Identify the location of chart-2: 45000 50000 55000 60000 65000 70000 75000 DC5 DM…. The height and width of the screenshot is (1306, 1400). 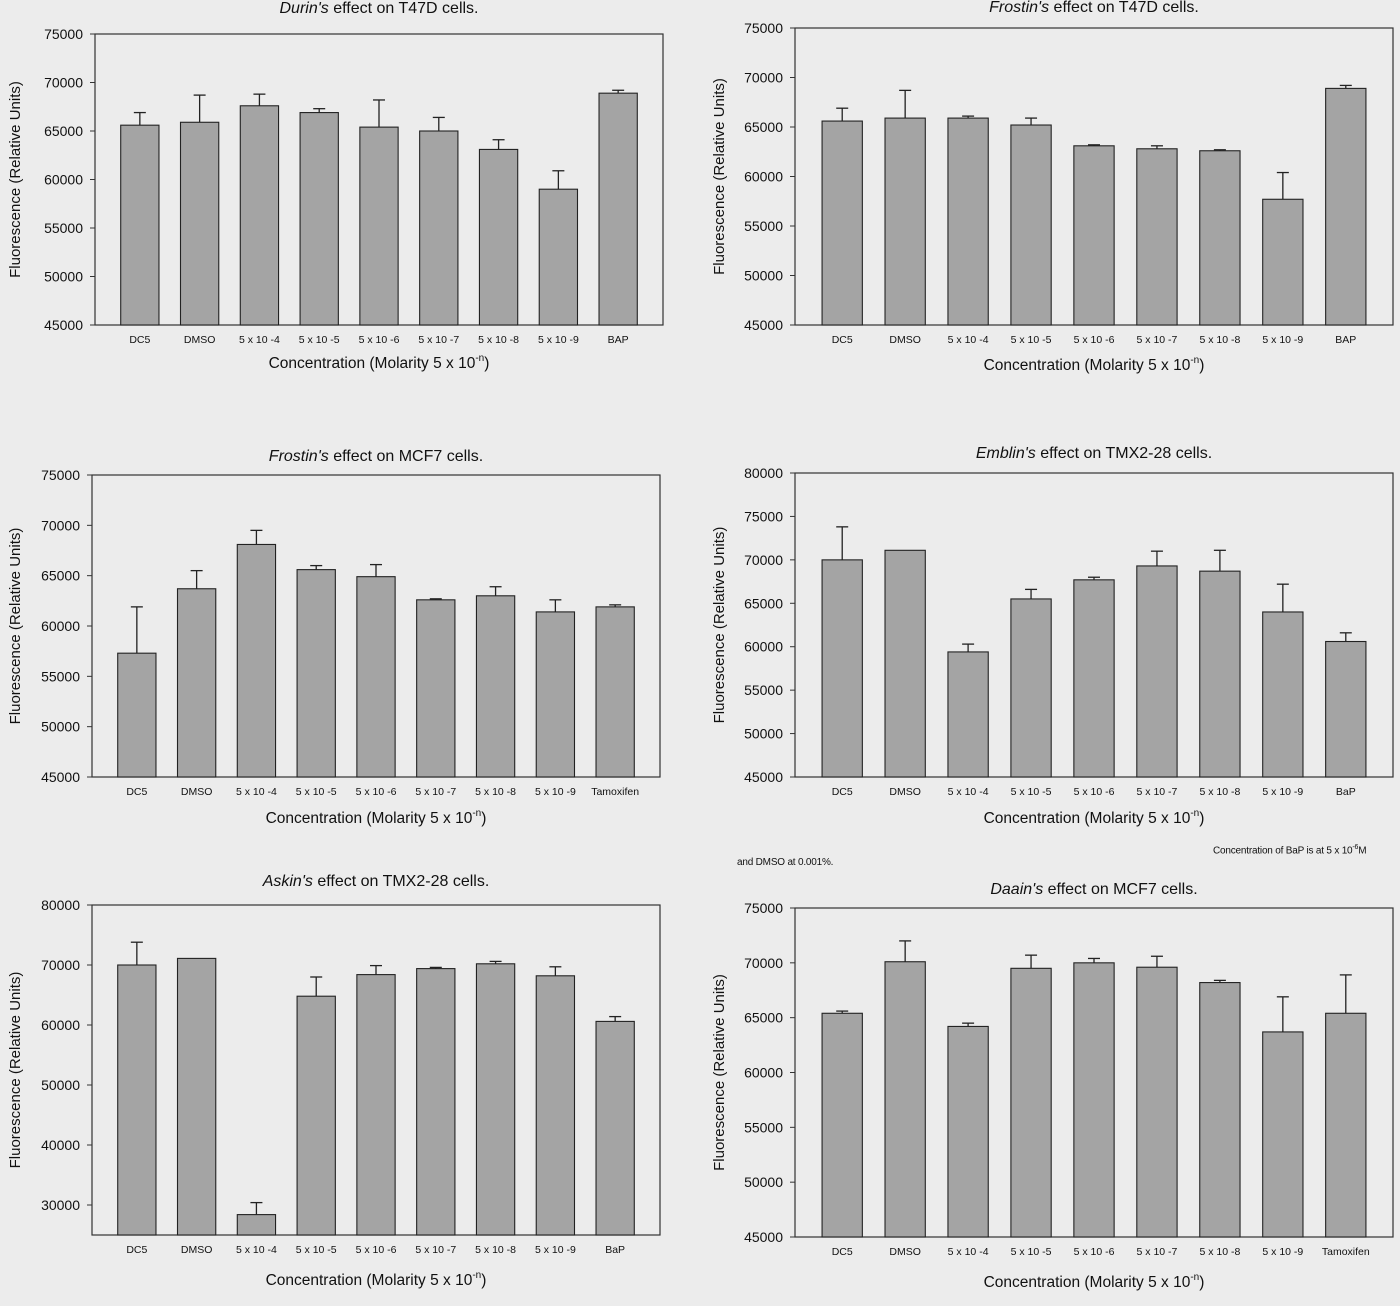
(1052, 187).